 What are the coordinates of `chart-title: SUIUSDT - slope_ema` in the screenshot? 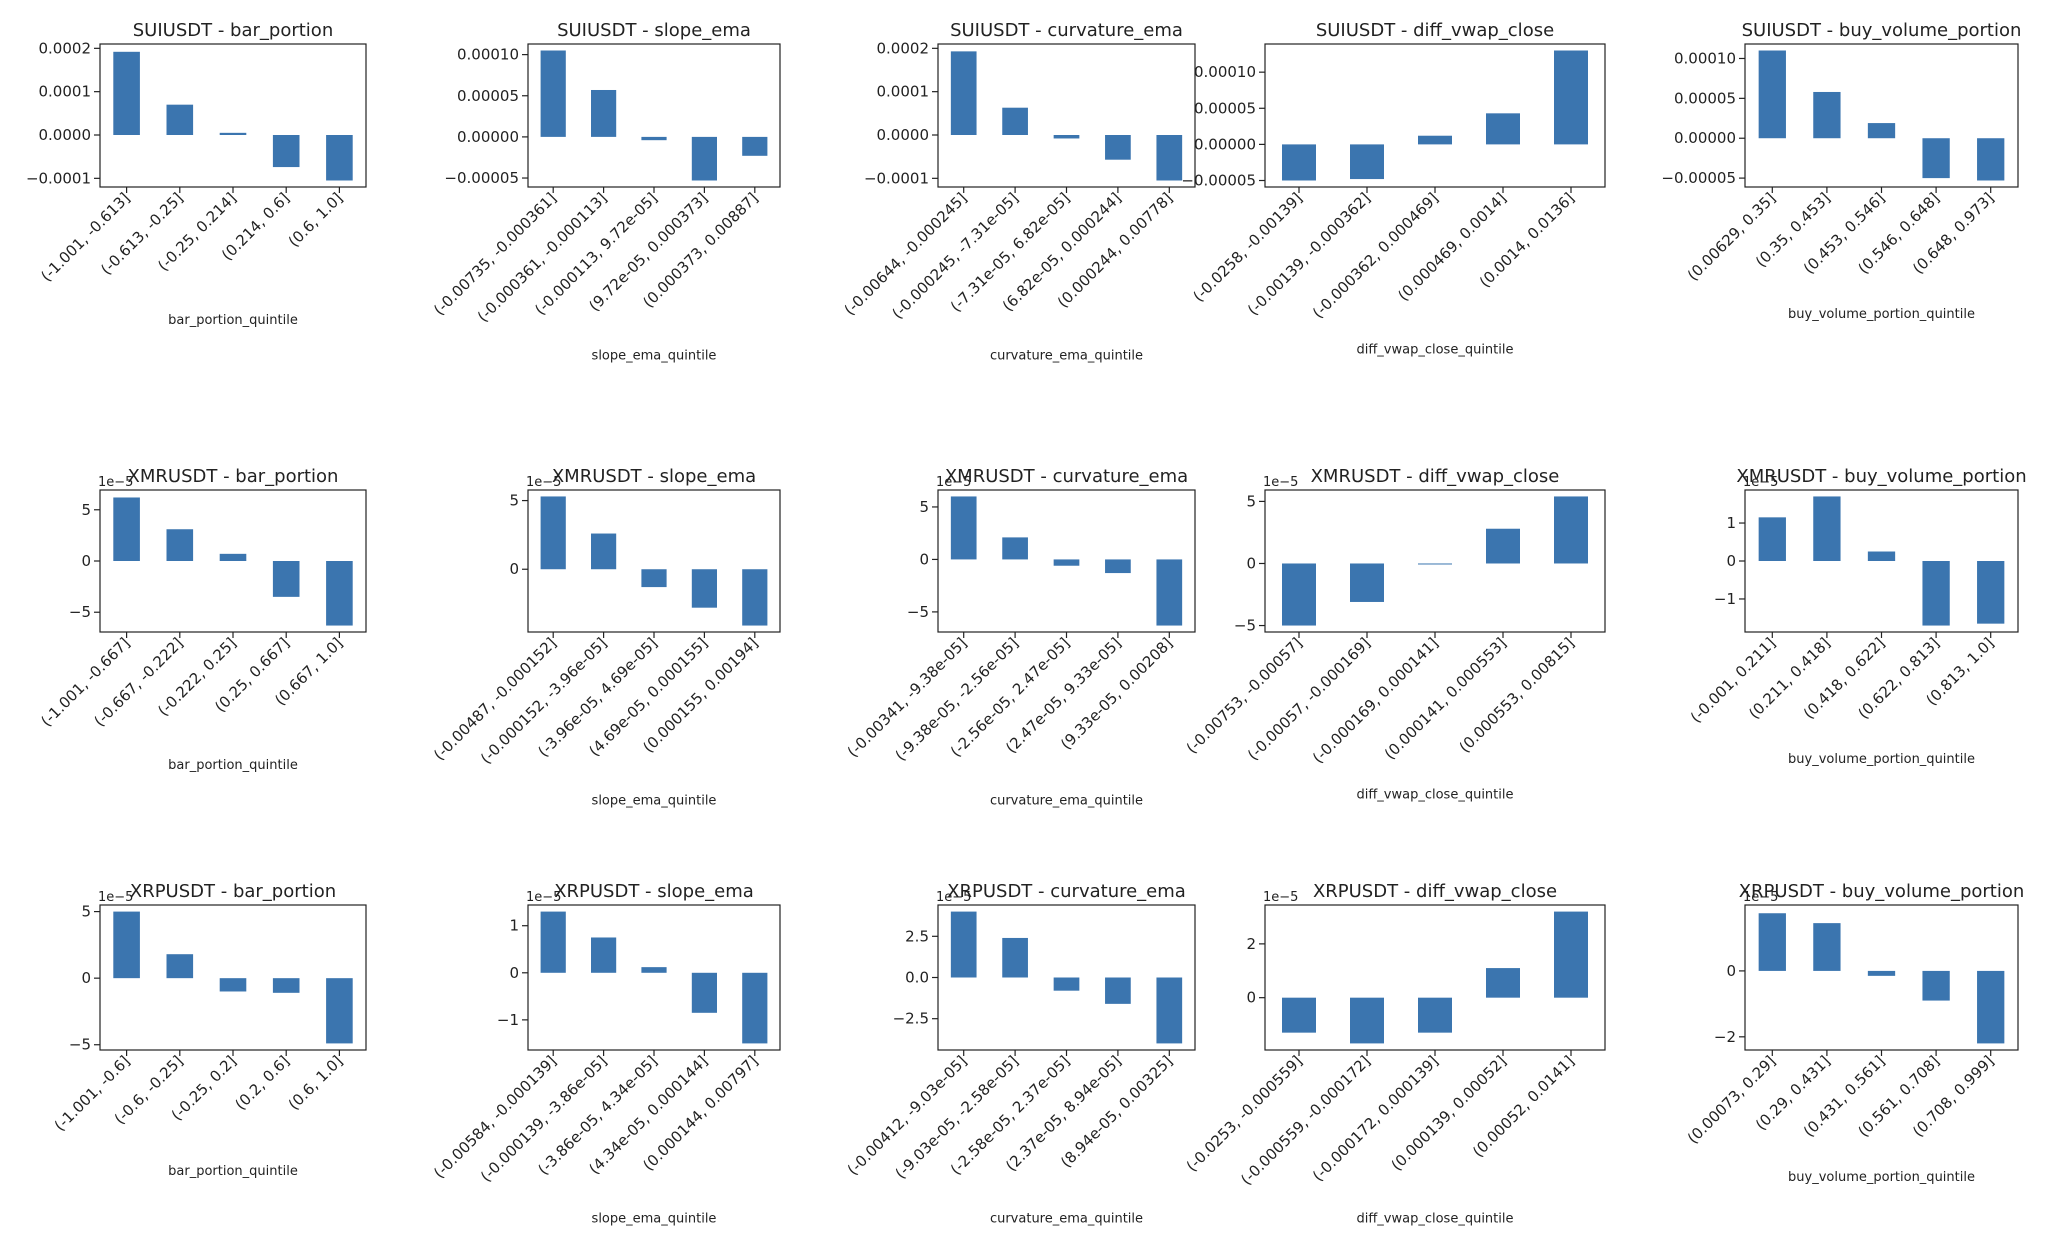 It's located at (654, 30).